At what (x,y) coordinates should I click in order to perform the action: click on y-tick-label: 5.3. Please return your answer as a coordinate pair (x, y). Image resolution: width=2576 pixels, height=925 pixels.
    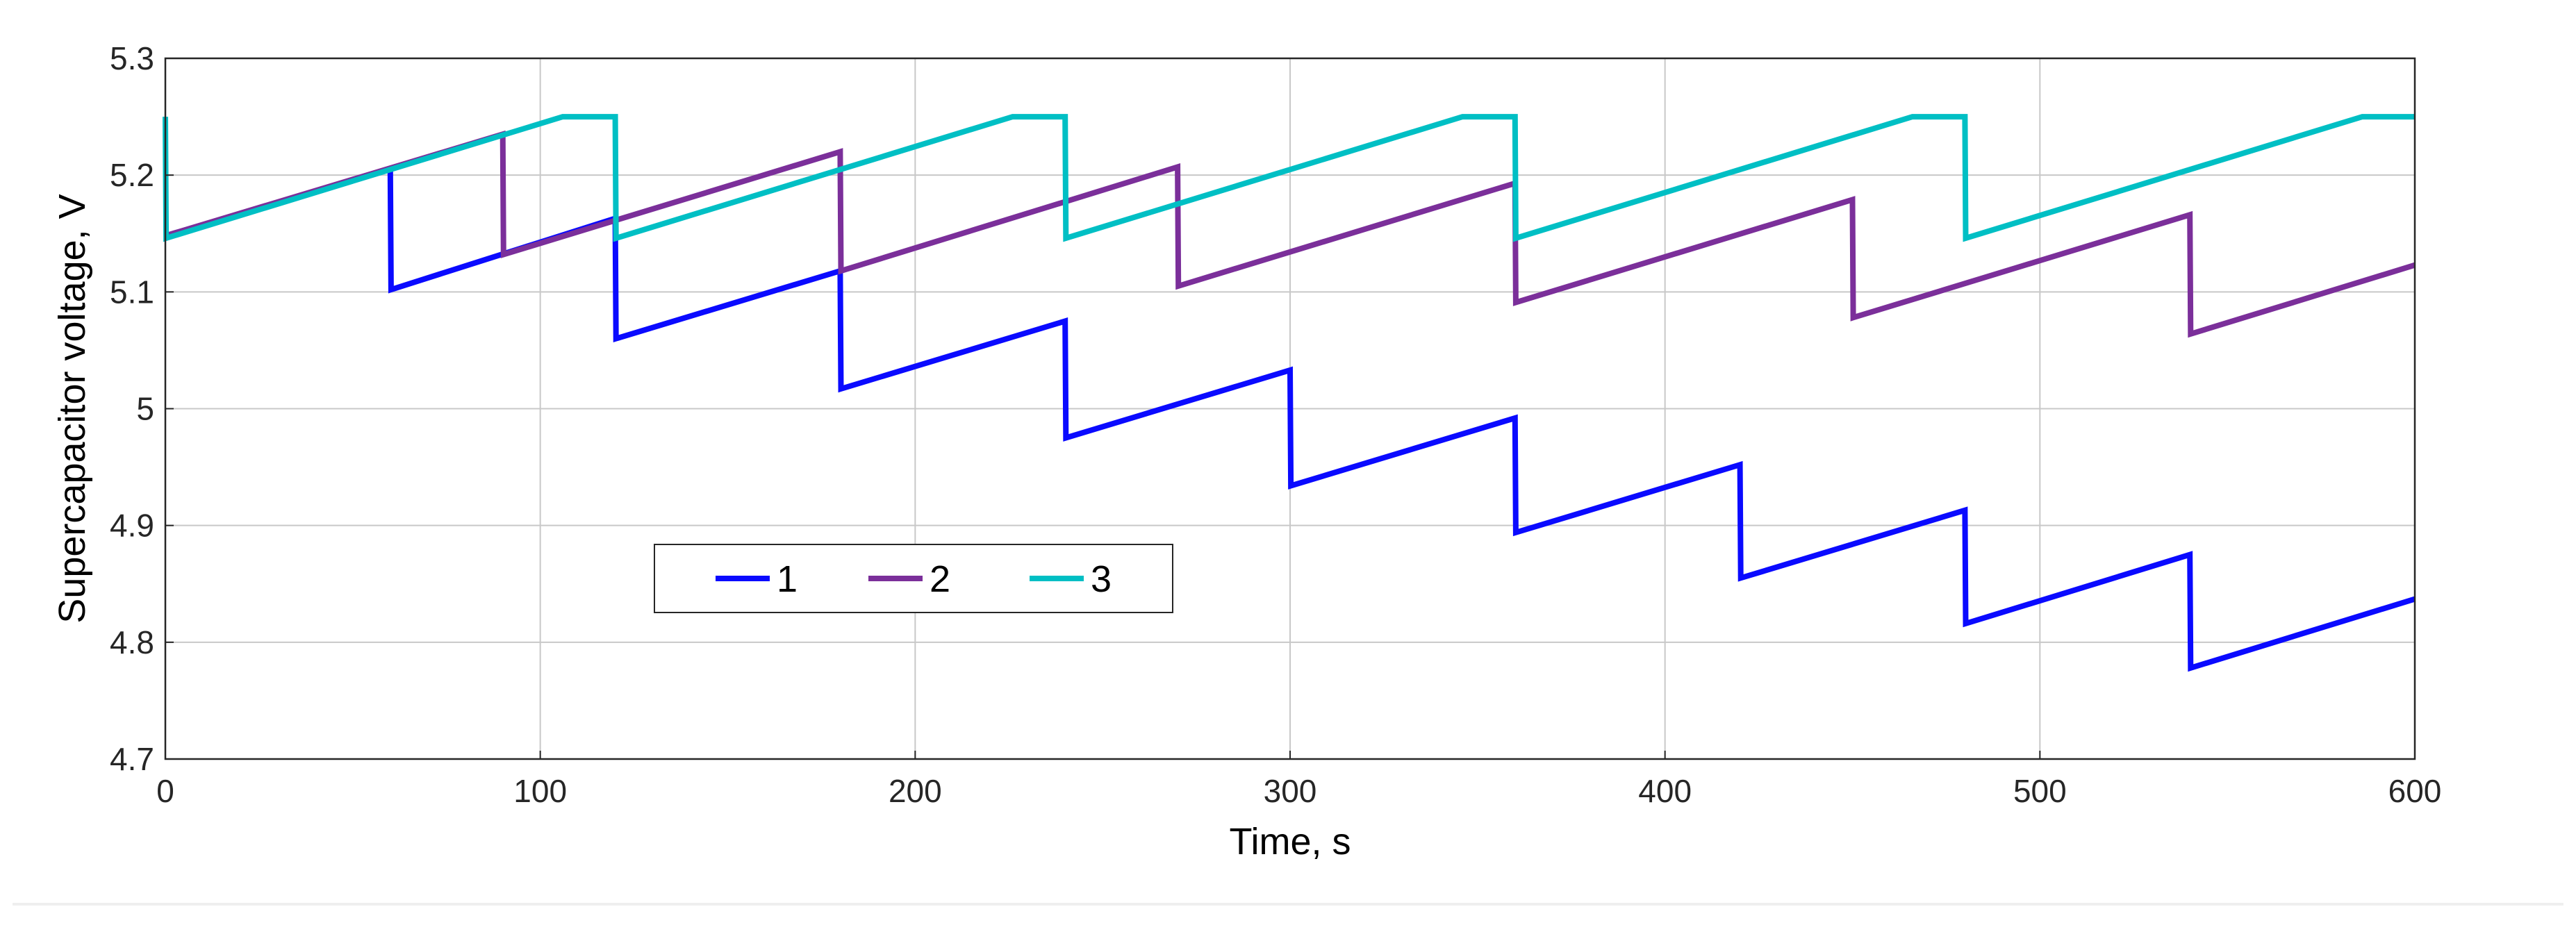
    Looking at the image, I should click on (132, 58).